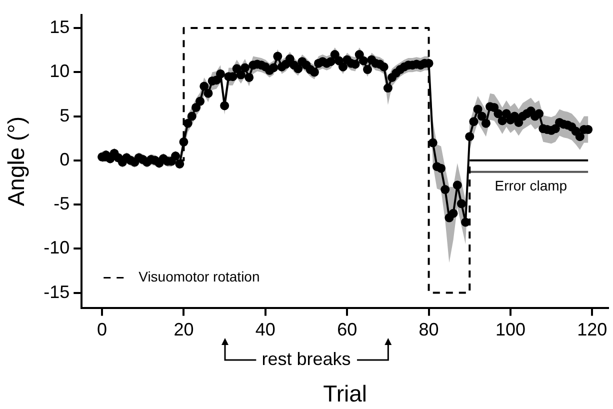 The height and width of the screenshot is (409, 613). I want to click on annotation: Error clamp, so click(531, 186).